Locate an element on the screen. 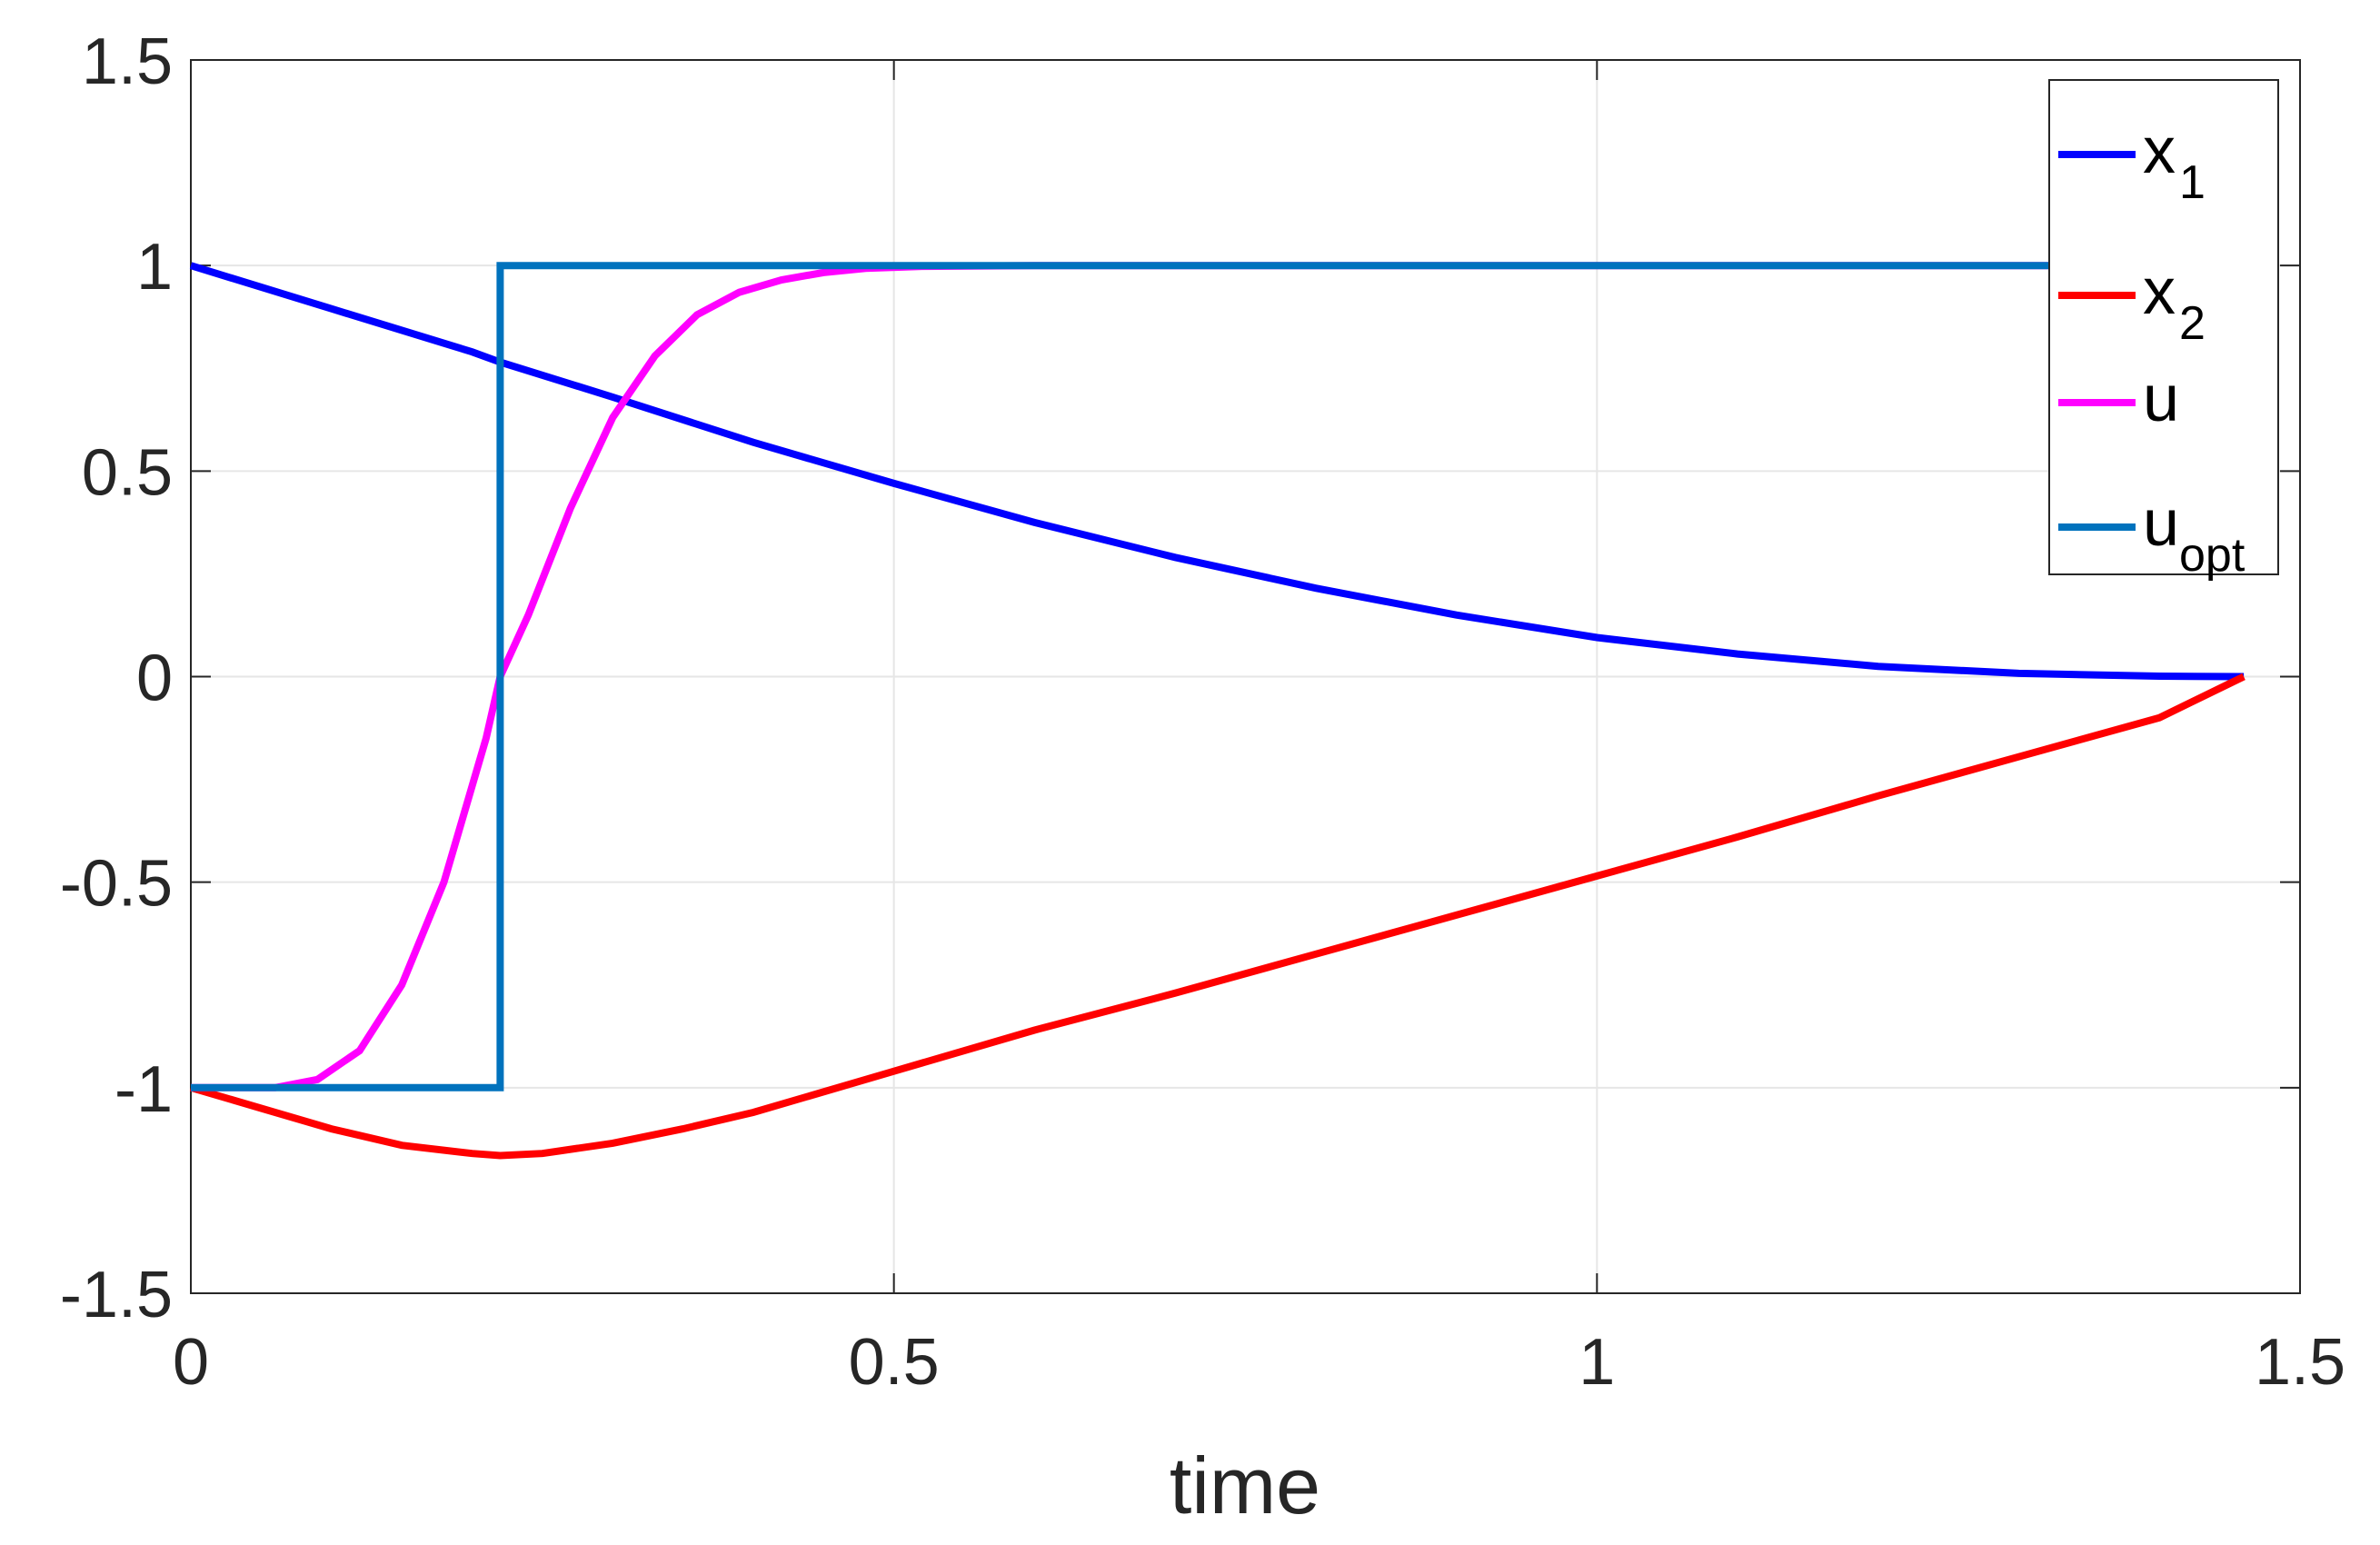  y-tick-label: 0.5 is located at coordinates (128, 473).